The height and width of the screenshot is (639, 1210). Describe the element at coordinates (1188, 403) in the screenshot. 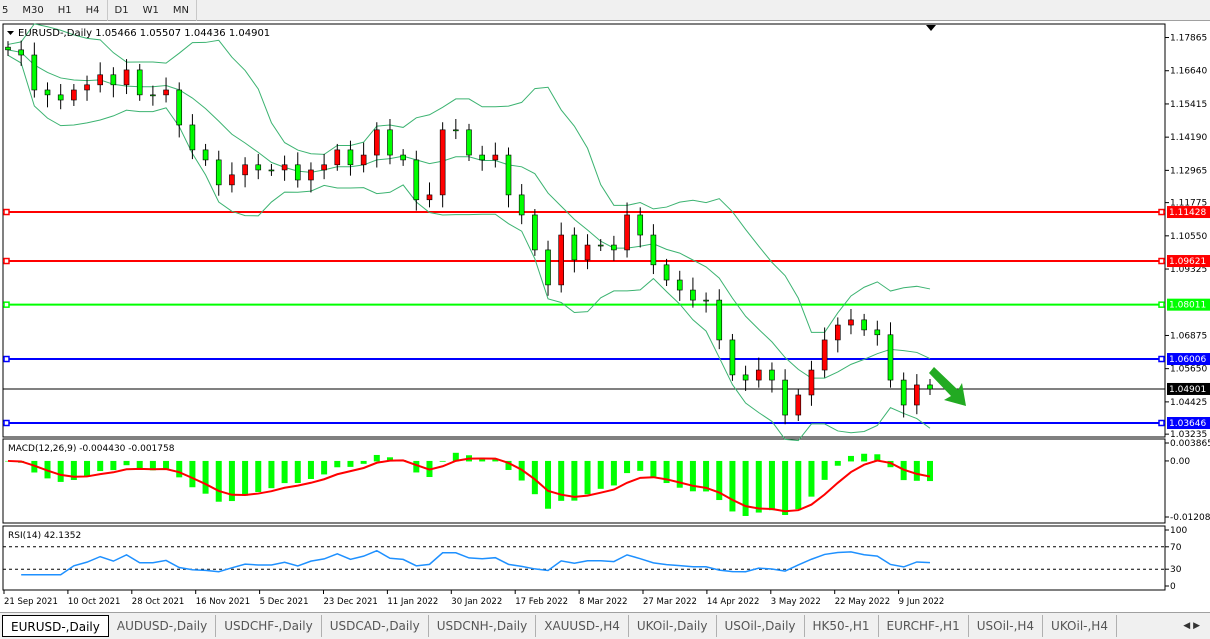

I see `price-axis-label: 1.04425` at that location.